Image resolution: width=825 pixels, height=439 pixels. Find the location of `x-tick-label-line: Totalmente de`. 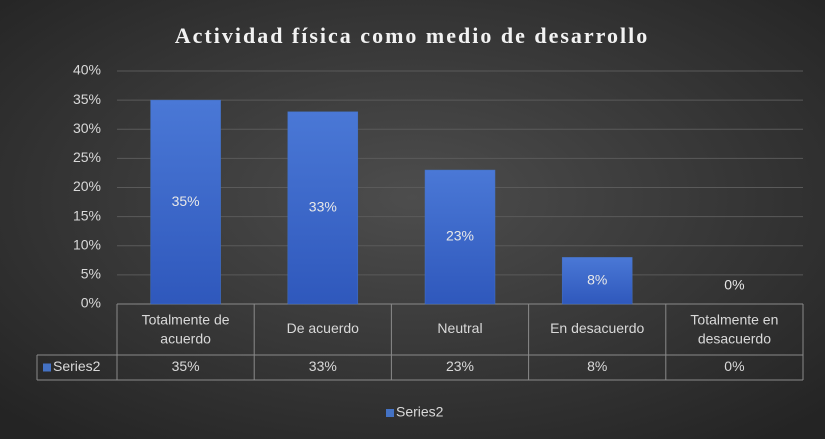

x-tick-label-line: Totalmente de is located at coordinates (186, 319).